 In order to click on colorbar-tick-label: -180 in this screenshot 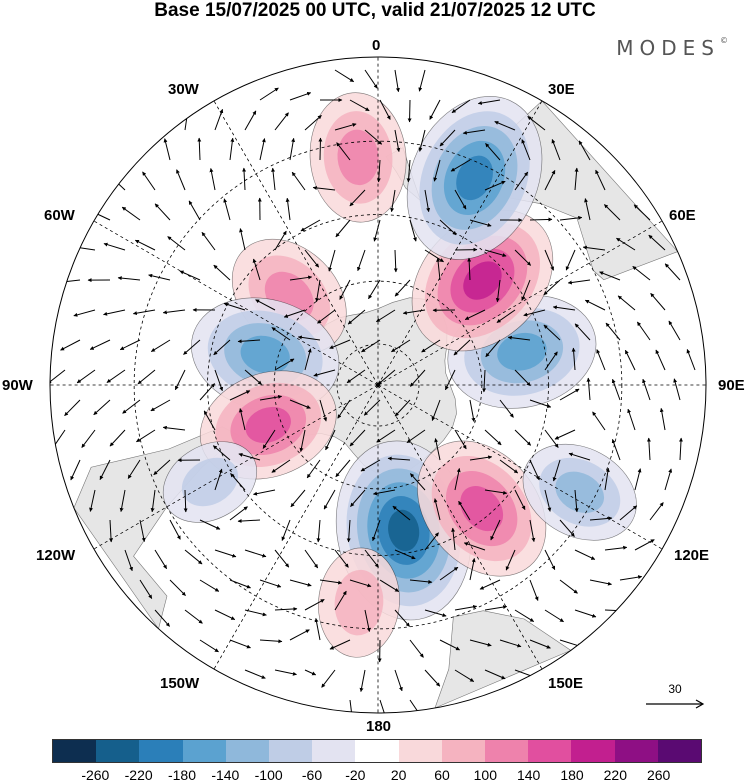, I will do `click(182, 775)`.